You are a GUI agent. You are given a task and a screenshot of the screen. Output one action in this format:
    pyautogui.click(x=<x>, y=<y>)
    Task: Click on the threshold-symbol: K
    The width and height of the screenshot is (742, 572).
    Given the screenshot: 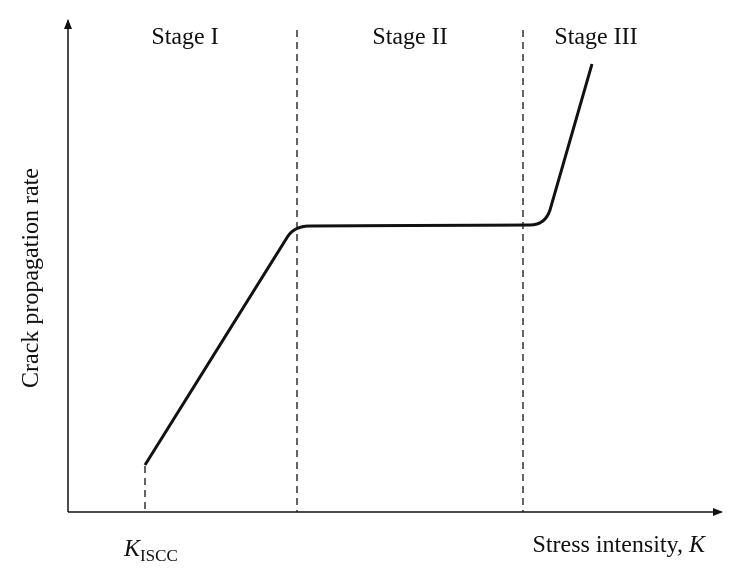 What is the action you would take?
    pyautogui.click(x=132, y=549)
    